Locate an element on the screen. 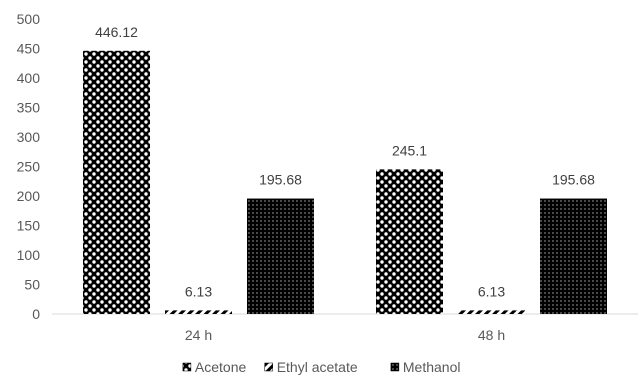 The width and height of the screenshot is (643, 380). category-labels: 24 h 48 h is located at coordinates (345, 335).